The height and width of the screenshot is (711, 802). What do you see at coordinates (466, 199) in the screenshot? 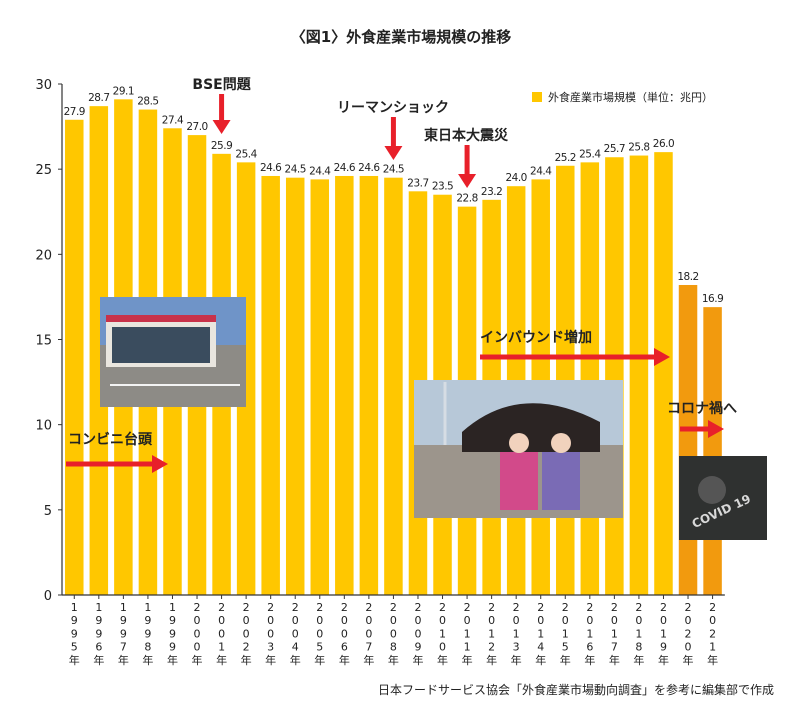
I see `data-label: 22.8` at bounding box center [466, 199].